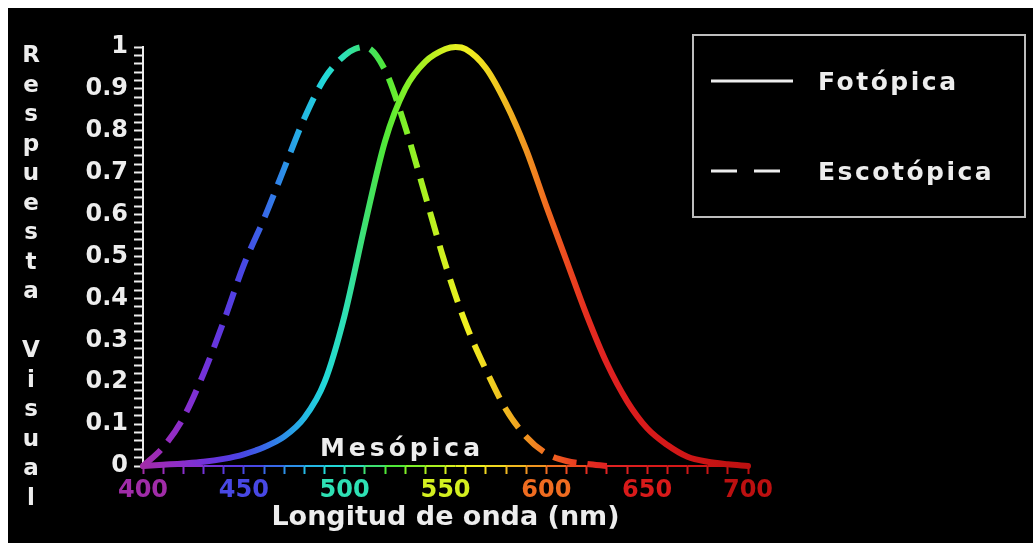 The width and height of the screenshot is (1033, 543). I want to click on text: Fotópica, so click(888, 81).